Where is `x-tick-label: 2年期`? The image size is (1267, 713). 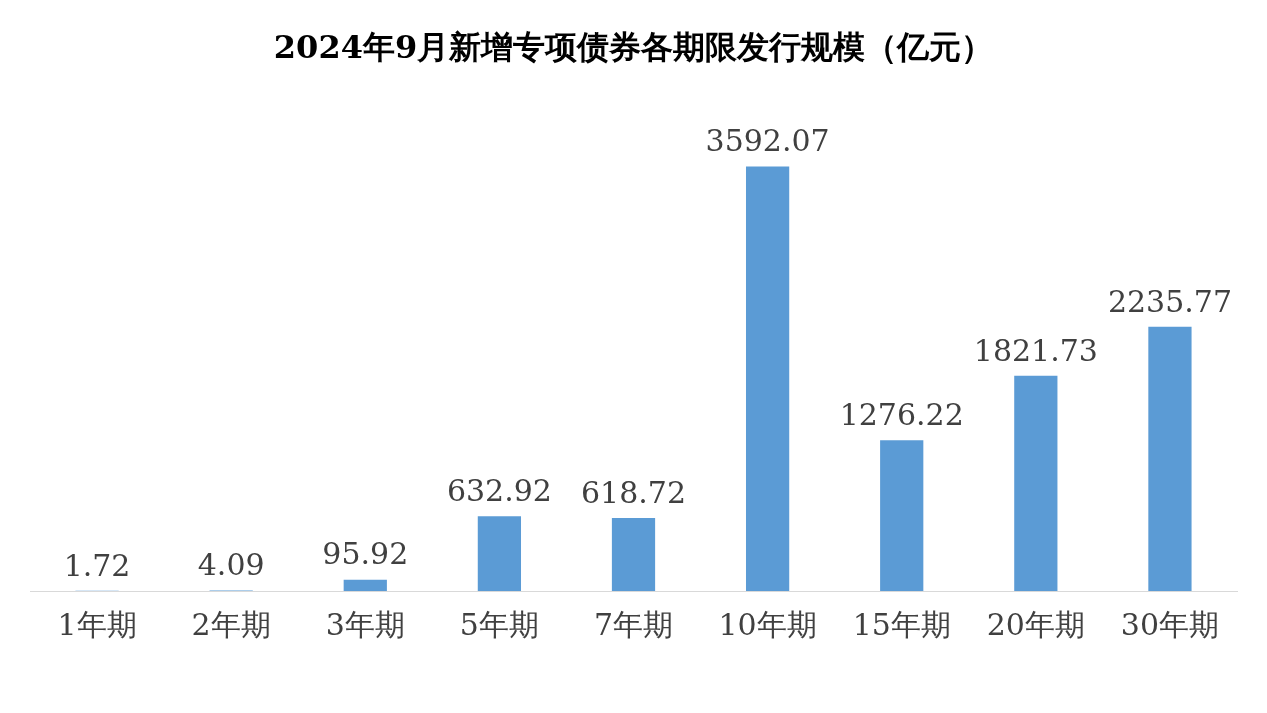 x-tick-label: 2年期 is located at coordinates (231, 624).